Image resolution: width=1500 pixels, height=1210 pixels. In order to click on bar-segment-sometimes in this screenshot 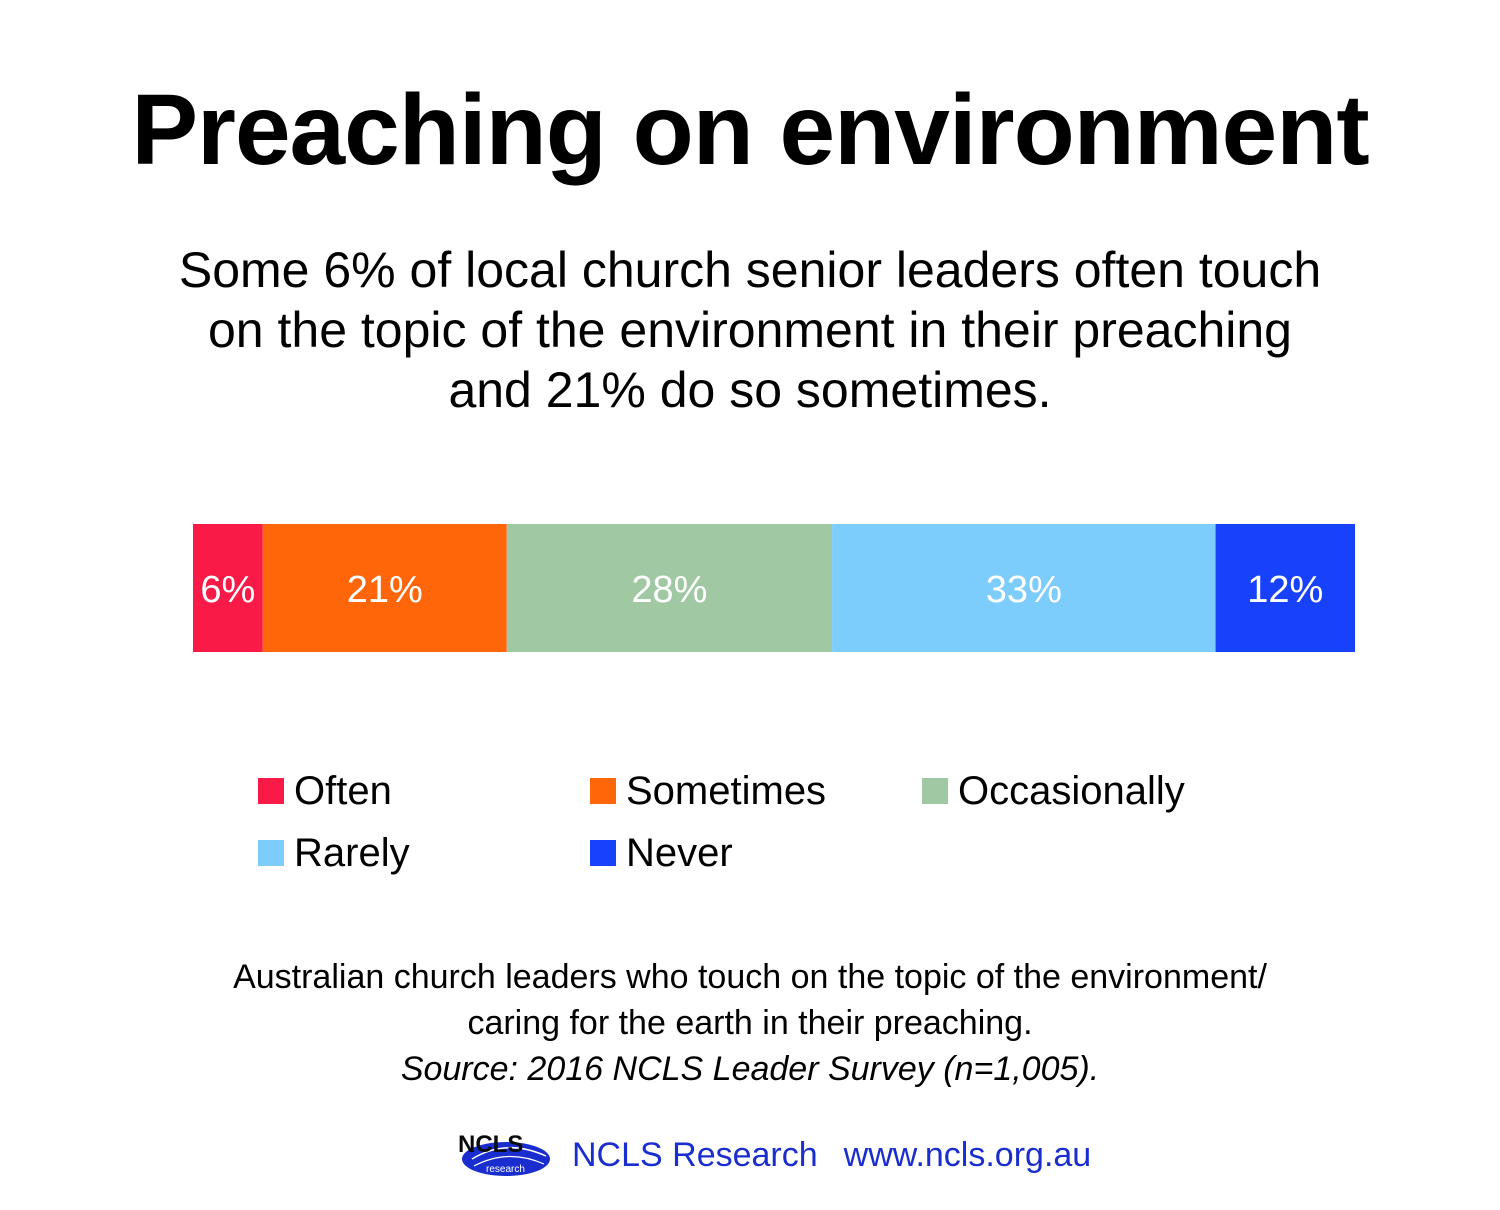, I will do `click(384, 588)`.